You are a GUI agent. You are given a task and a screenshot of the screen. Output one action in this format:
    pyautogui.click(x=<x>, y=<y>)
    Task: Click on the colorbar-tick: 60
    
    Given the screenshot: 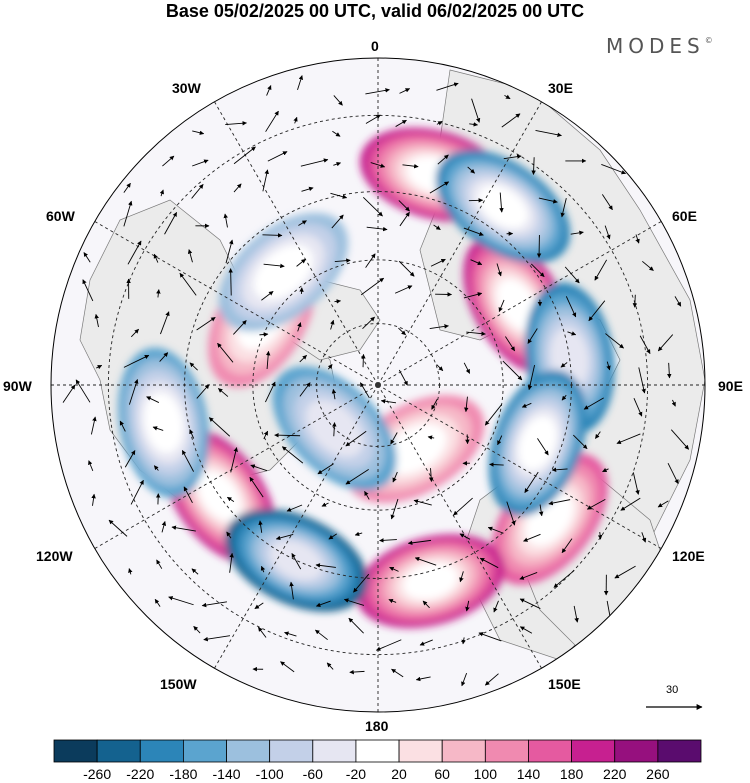 What is the action you would take?
    pyautogui.click(x=442, y=774)
    